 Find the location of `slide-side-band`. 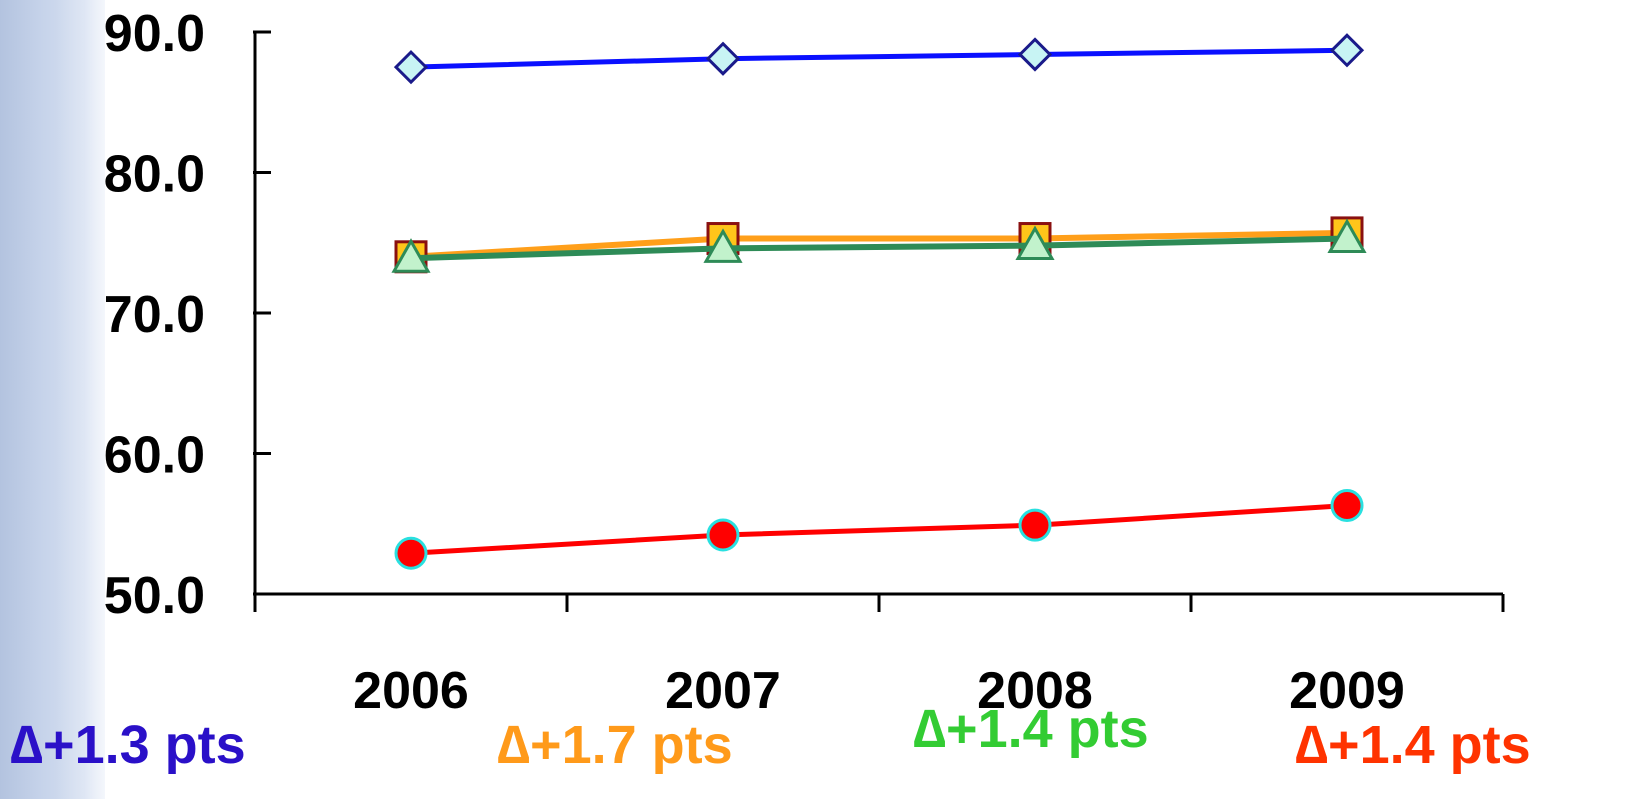

slide-side-band is located at coordinates (52, 399).